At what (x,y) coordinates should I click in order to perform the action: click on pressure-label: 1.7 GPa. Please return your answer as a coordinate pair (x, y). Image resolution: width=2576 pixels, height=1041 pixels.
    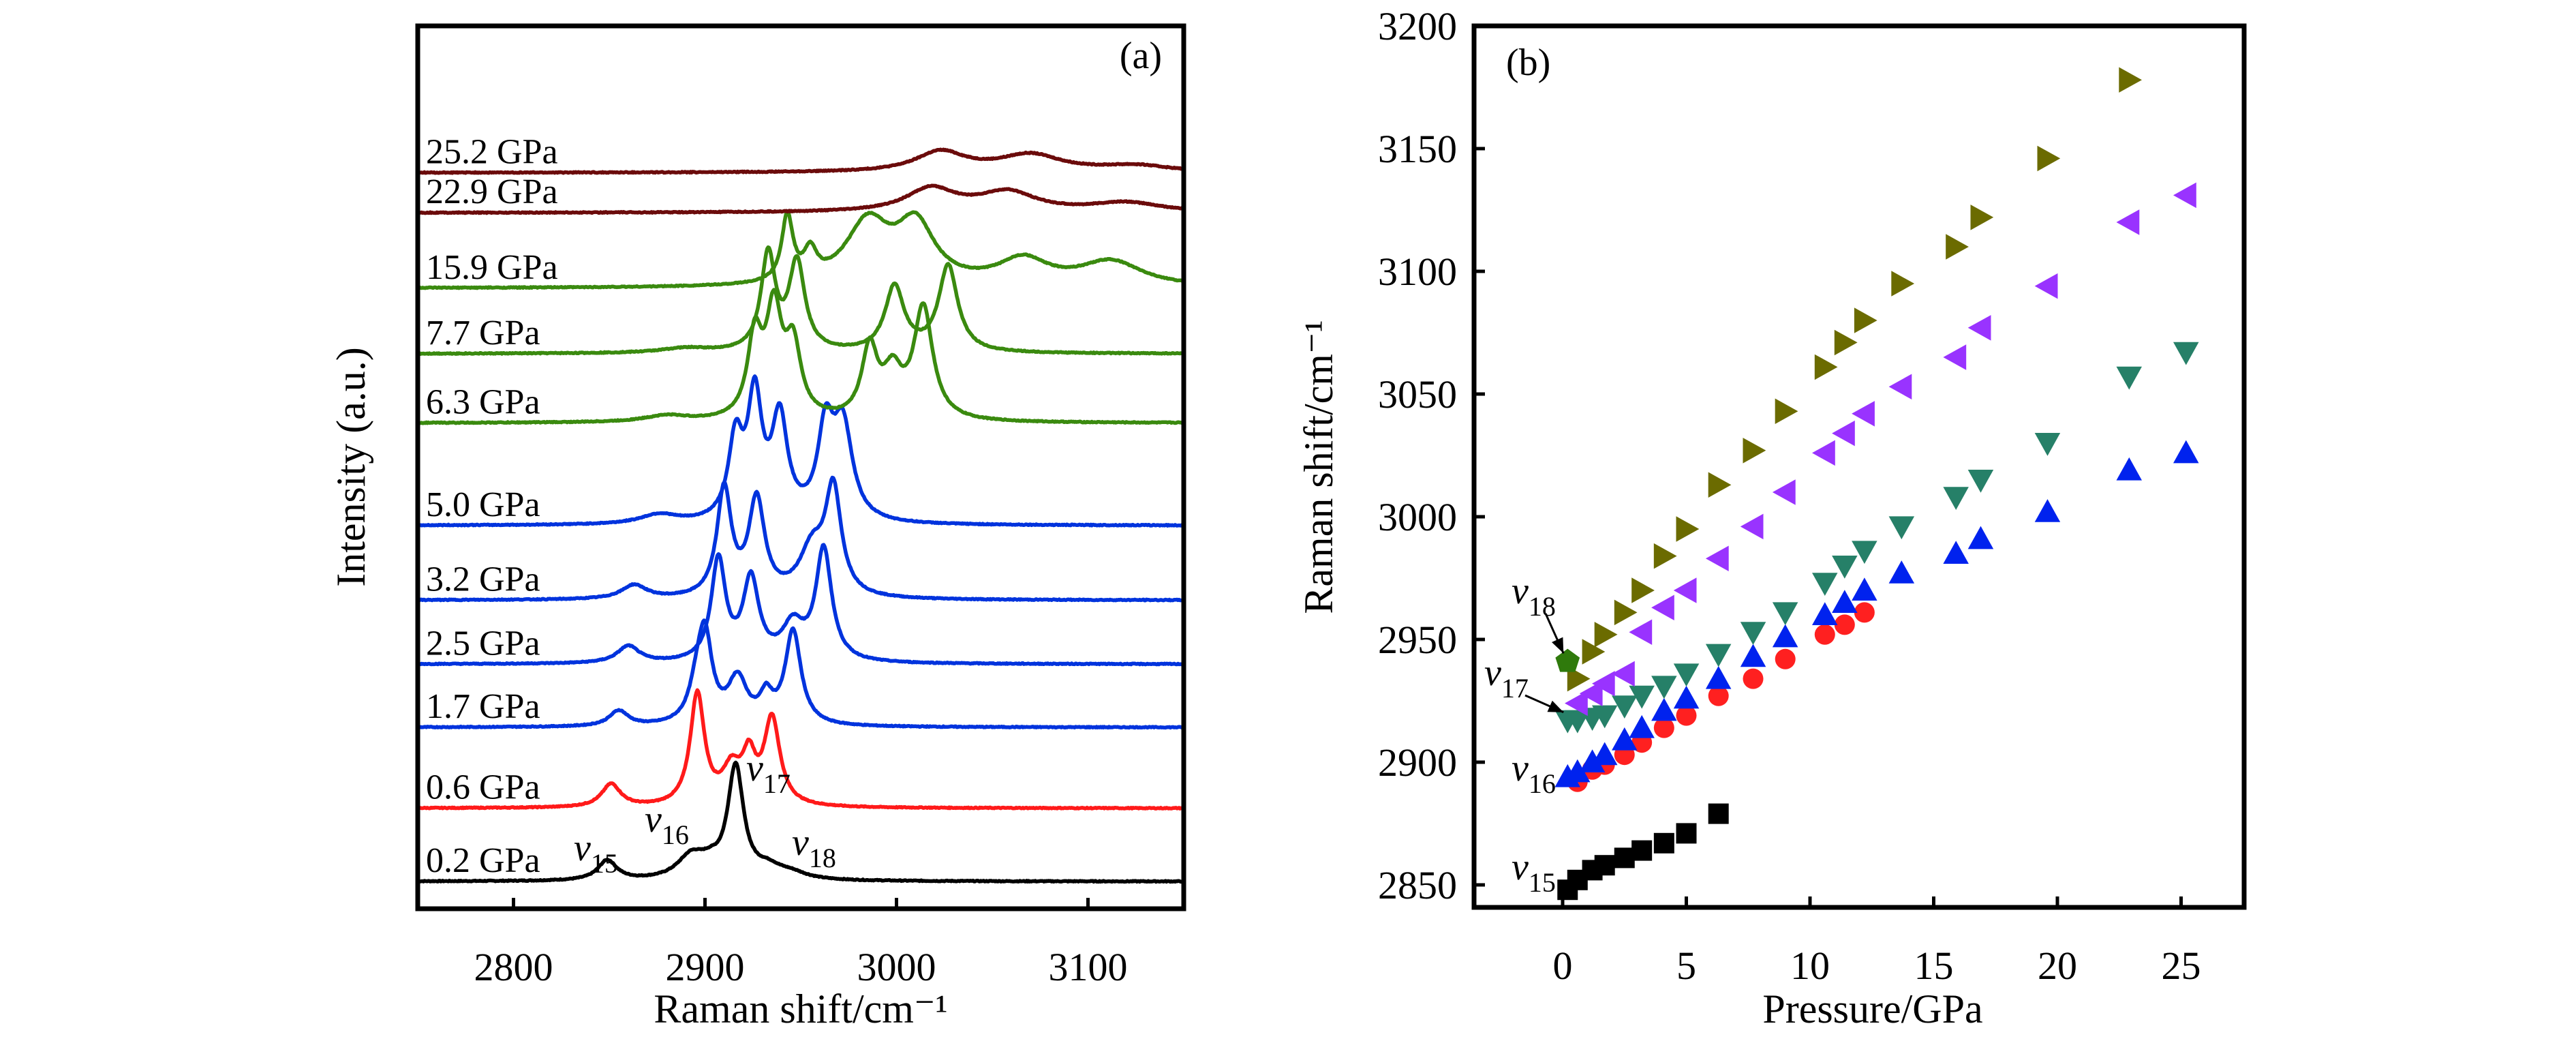
    Looking at the image, I should click on (483, 706).